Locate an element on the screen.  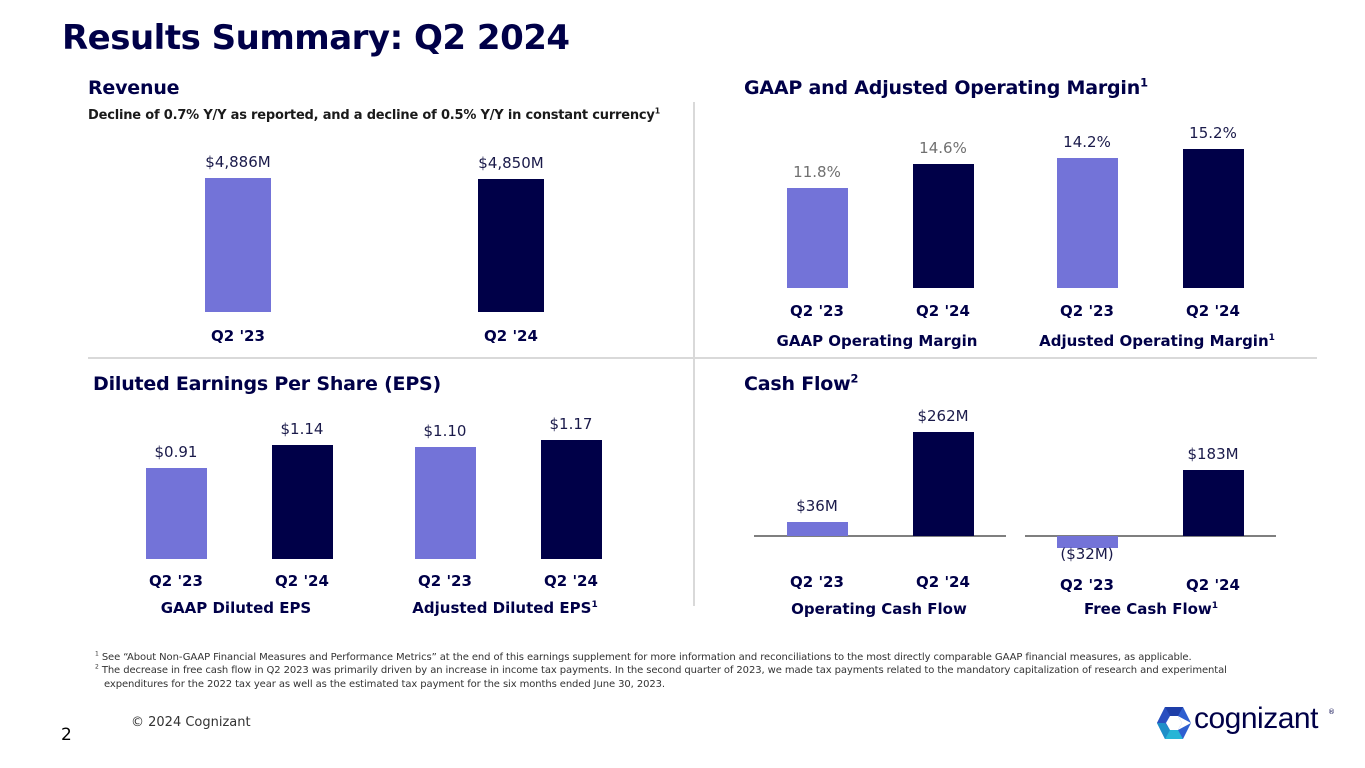
revenue-value-label: $4,886M is located at coordinates (238, 162).